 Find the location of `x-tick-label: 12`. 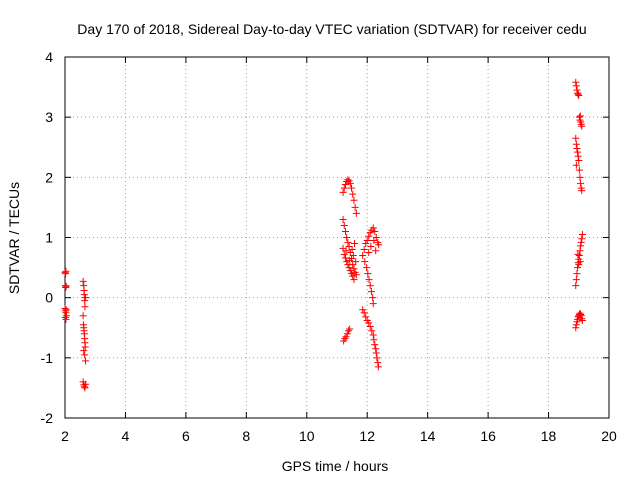

x-tick-label: 12 is located at coordinates (367, 436).